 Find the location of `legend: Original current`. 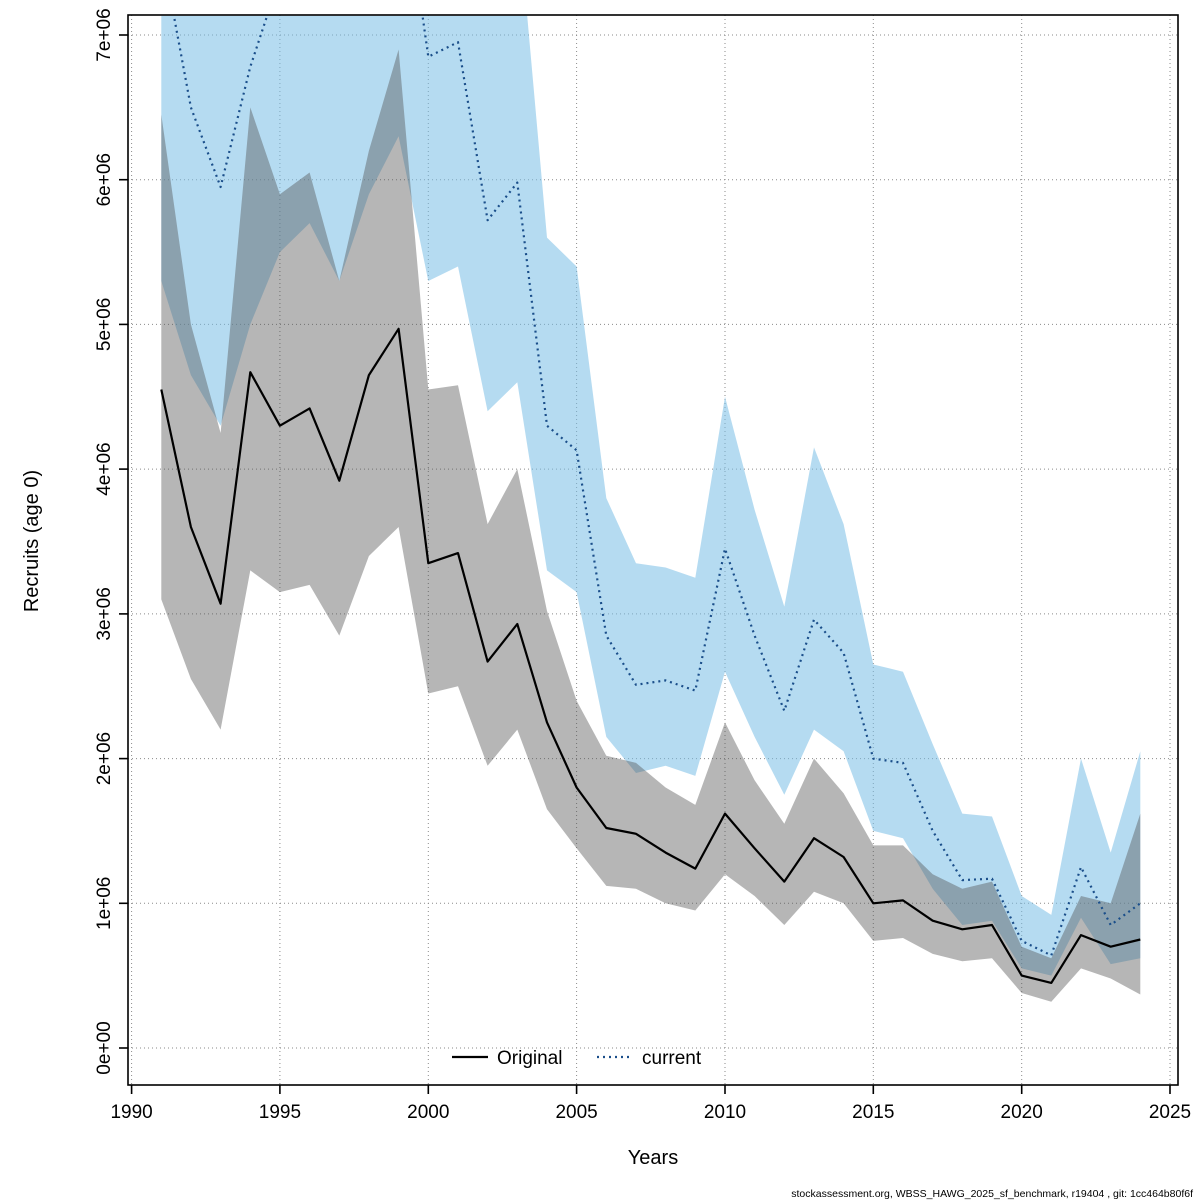

legend: Original current is located at coordinates (577, 1058).